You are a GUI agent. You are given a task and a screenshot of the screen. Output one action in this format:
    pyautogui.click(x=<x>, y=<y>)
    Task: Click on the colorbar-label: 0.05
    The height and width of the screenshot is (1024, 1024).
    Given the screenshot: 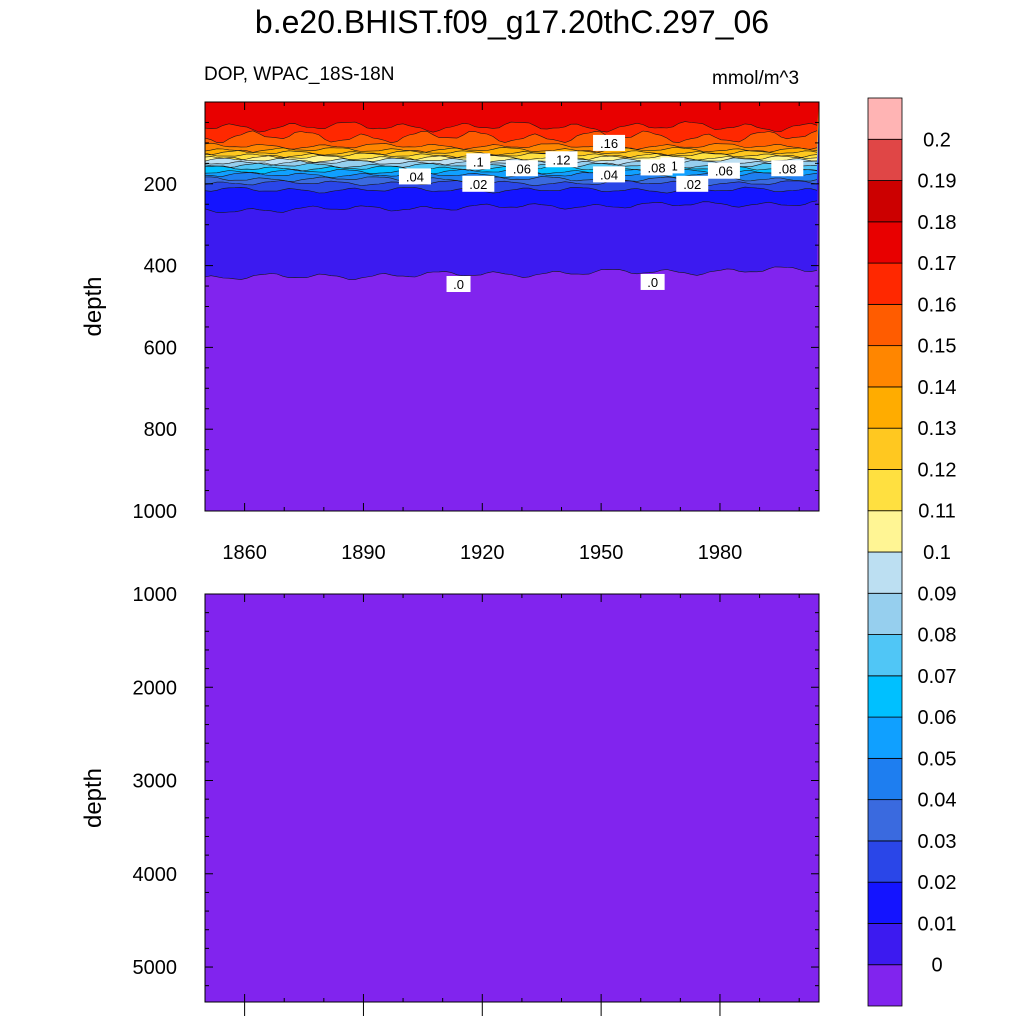 What is the action you would take?
    pyautogui.click(x=937, y=759)
    